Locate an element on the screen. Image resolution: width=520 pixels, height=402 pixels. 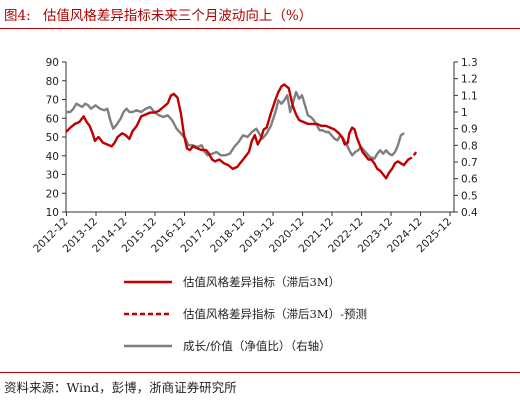
figure-title: 图4: 估值风格差异指标未来三个月波动向上（%） is located at coordinates (260, 15).